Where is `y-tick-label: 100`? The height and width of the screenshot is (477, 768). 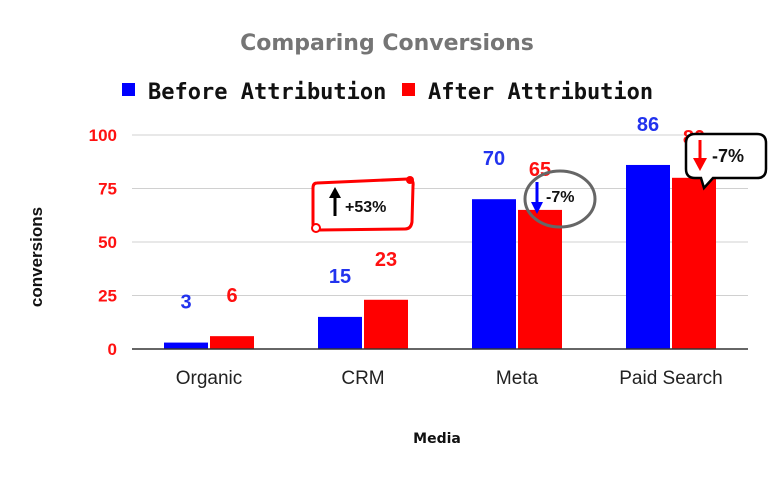 y-tick-label: 100 is located at coordinates (103, 135).